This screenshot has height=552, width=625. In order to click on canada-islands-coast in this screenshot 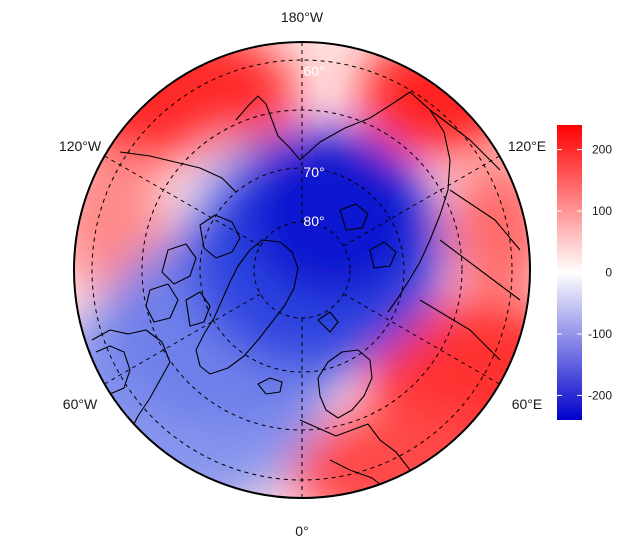, I will do `click(193, 270)`.